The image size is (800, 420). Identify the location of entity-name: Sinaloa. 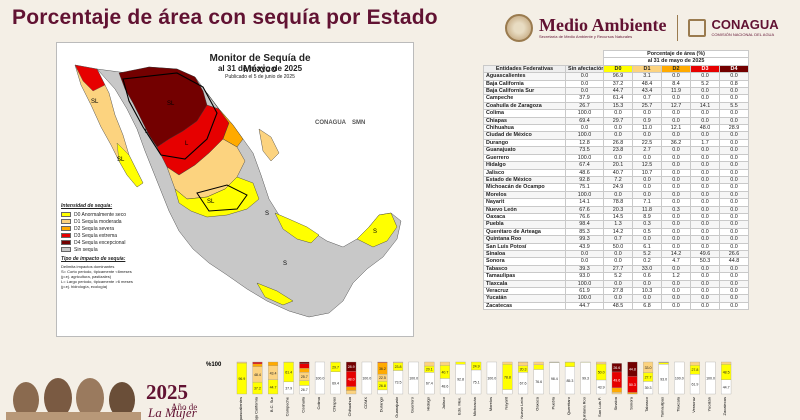
(524, 254).